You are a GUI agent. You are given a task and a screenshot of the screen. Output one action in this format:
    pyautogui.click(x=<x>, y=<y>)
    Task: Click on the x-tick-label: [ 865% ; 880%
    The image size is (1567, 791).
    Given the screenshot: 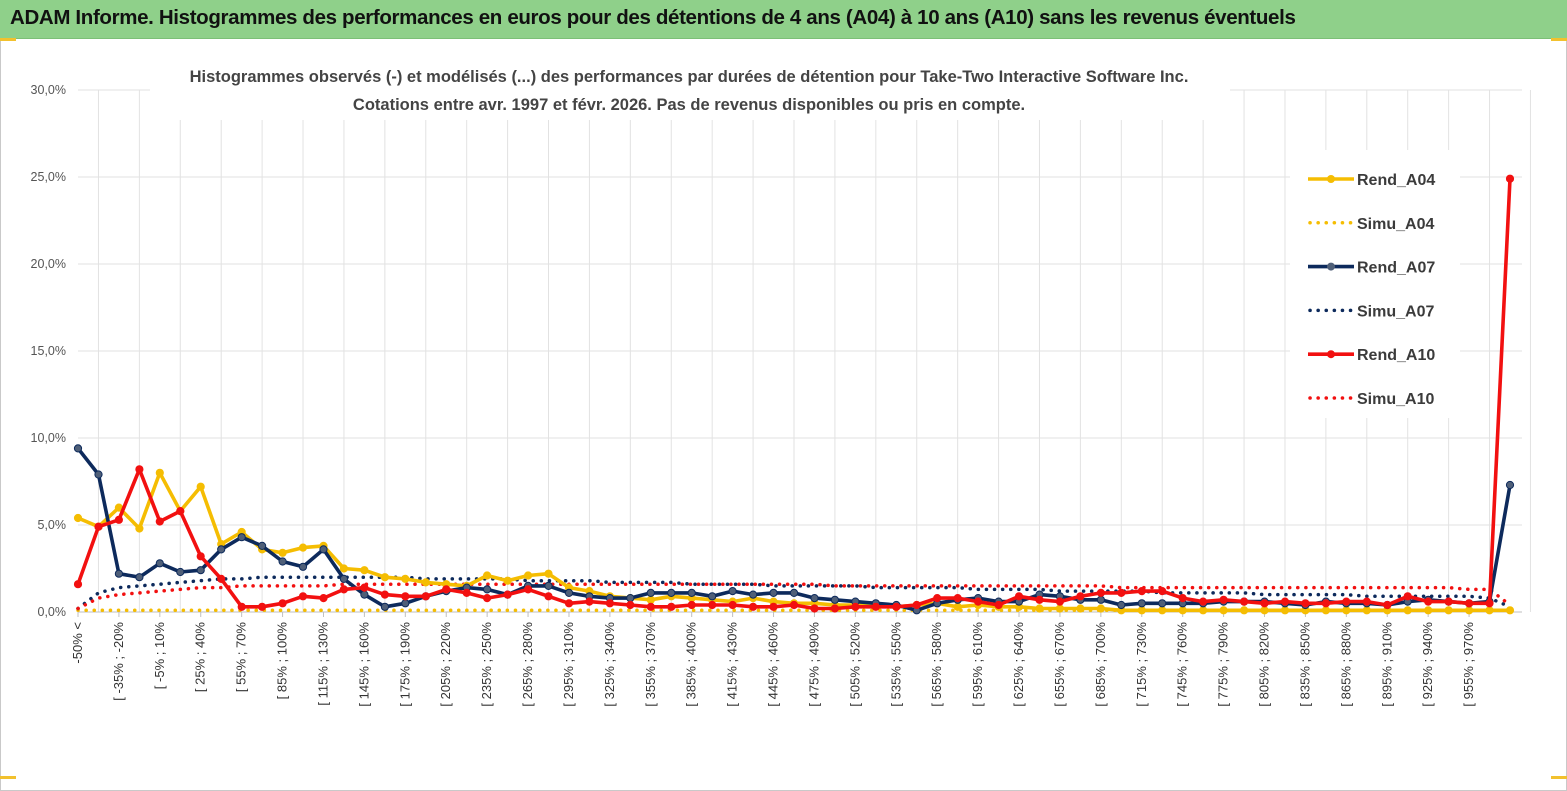 What is the action you would take?
    pyautogui.click(x=1345, y=664)
    